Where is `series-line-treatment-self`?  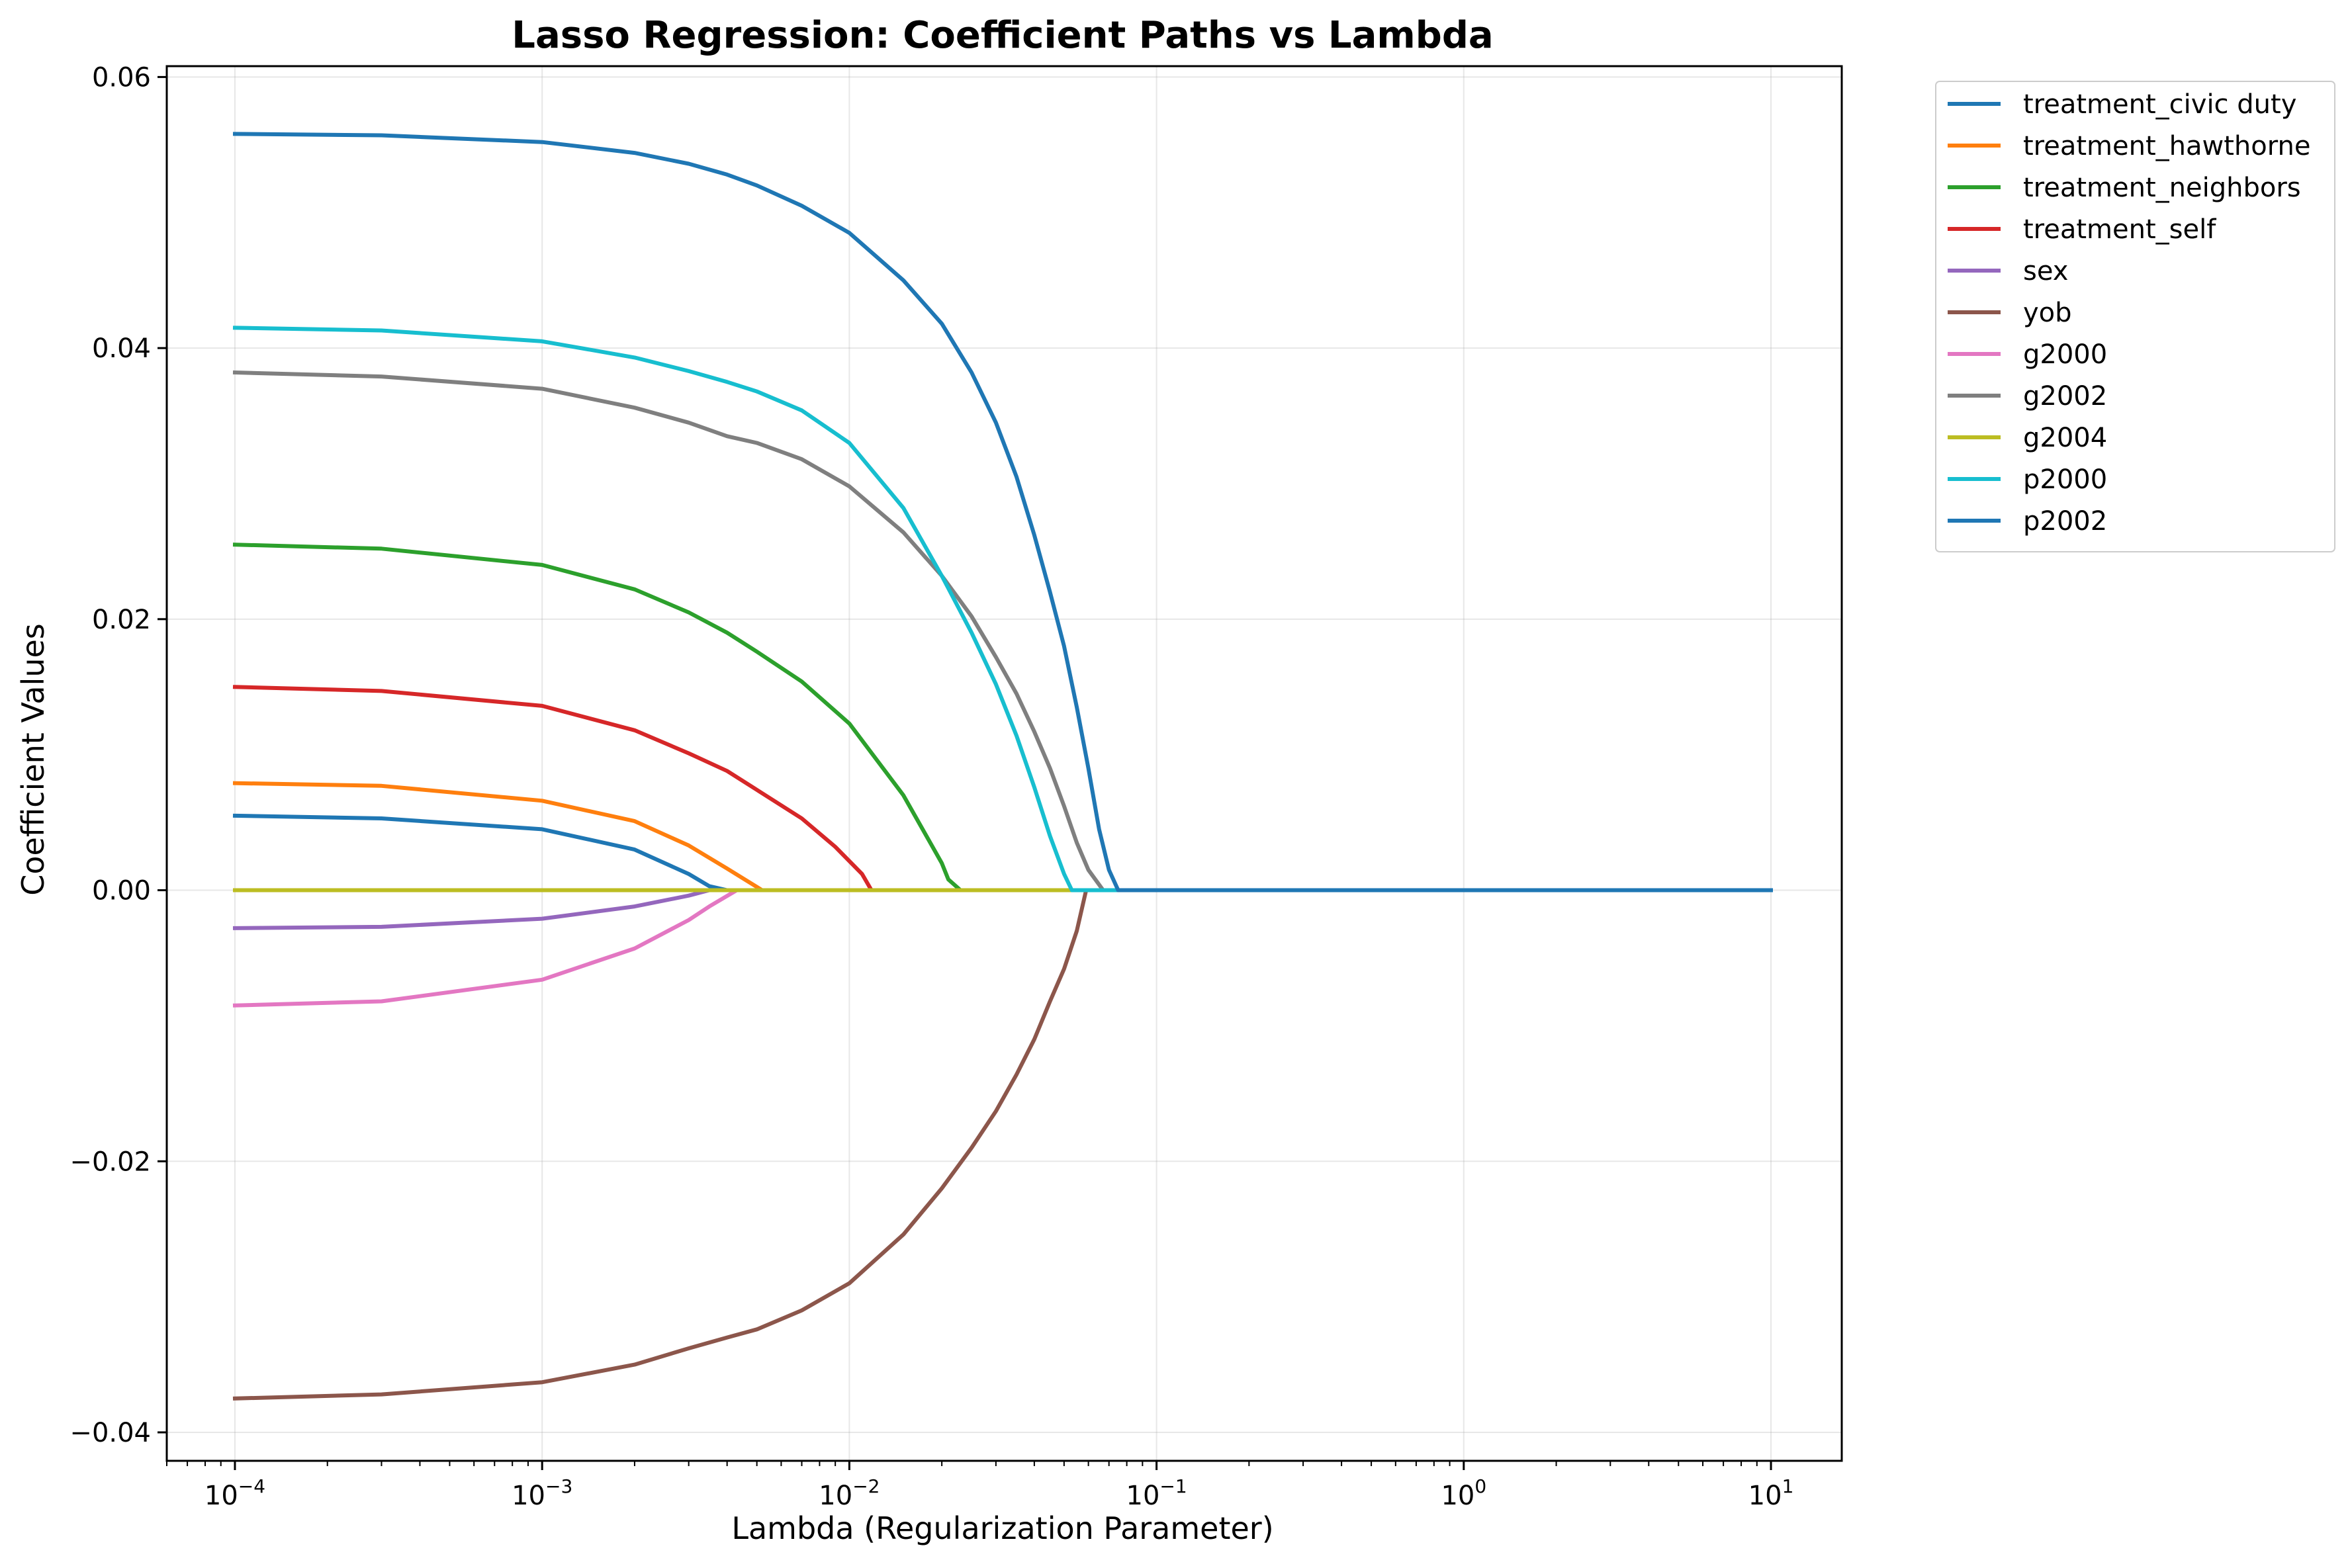 series-line-treatment-self is located at coordinates (1002, 789).